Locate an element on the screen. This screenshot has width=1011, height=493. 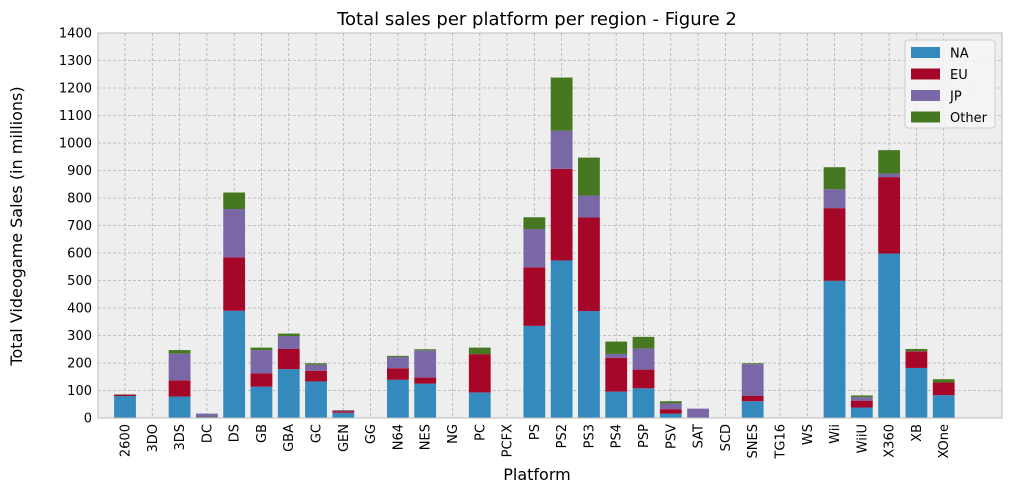
x-tick-label: DC is located at coordinates (207, 433).